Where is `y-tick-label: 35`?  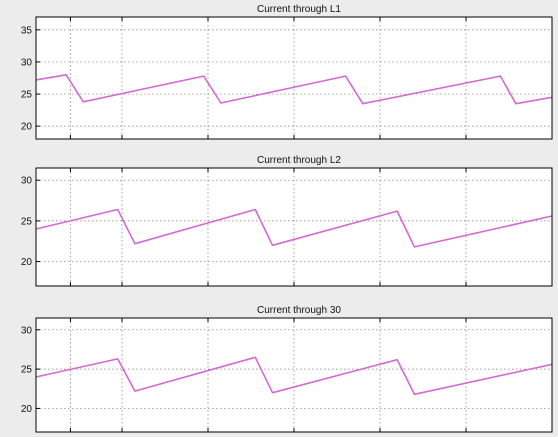 y-tick-label: 35 is located at coordinates (27, 30).